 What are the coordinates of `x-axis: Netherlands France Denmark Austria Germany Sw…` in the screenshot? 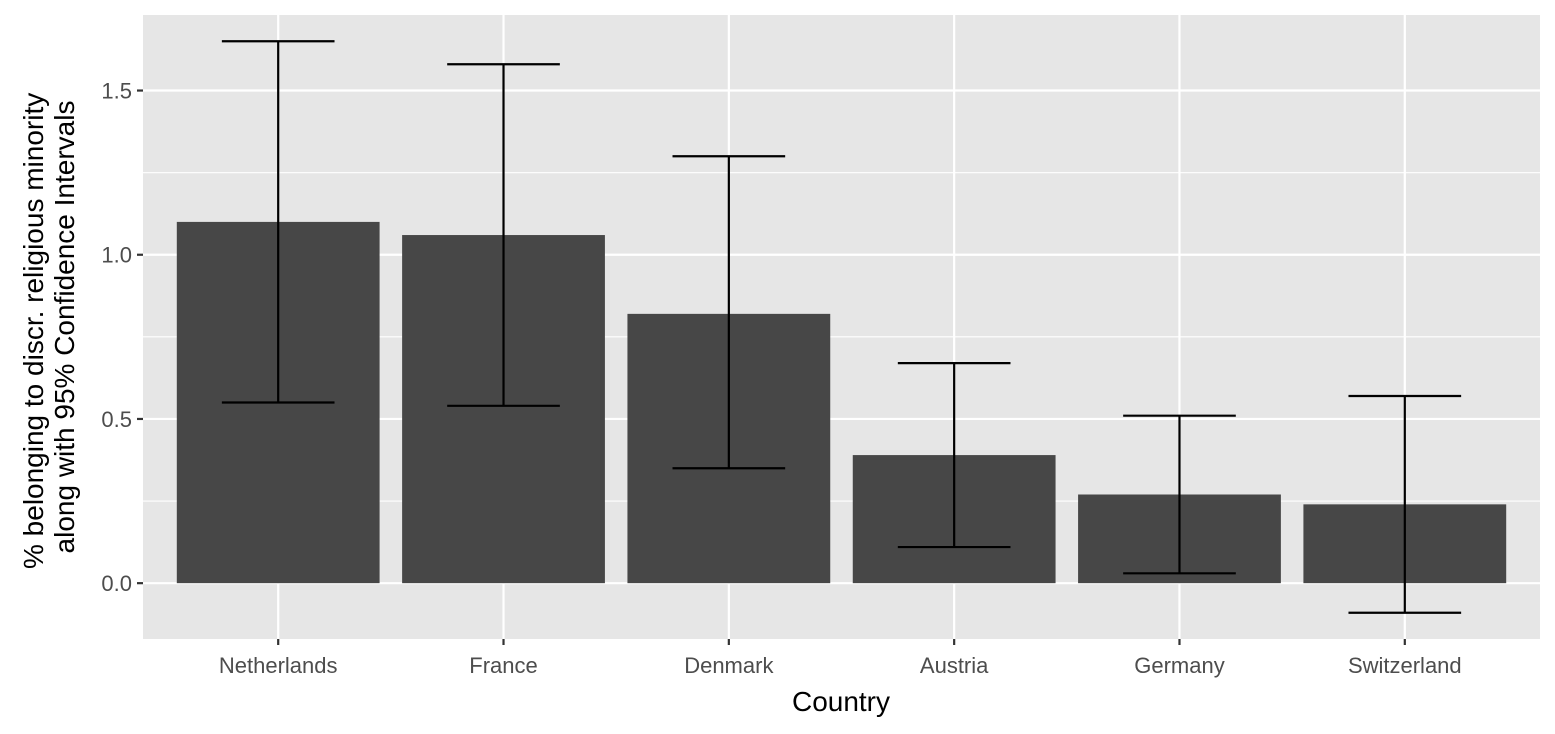 It's located at (840, 658).